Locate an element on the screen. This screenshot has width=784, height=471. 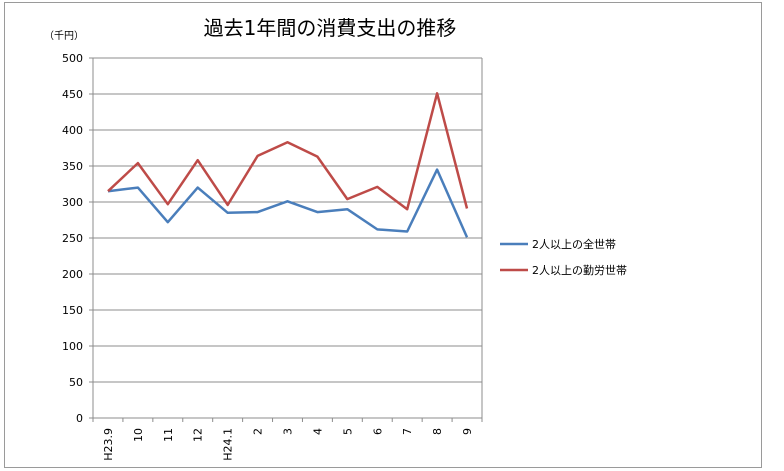
y-tick-label: 150 is located at coordinates (72, 310).